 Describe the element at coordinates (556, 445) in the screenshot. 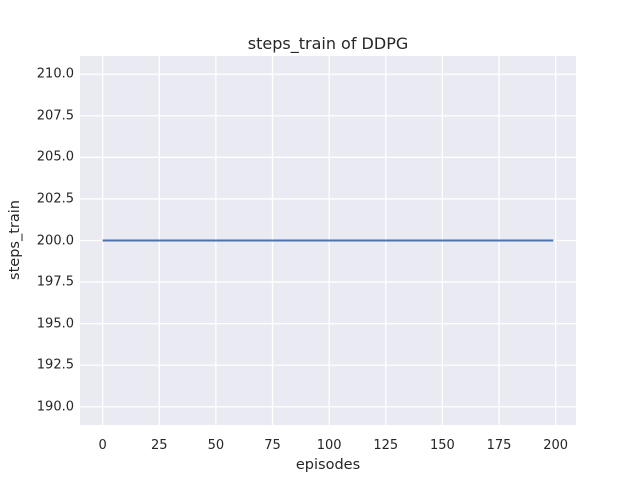

I see `x-tick-label: 200` at that location.